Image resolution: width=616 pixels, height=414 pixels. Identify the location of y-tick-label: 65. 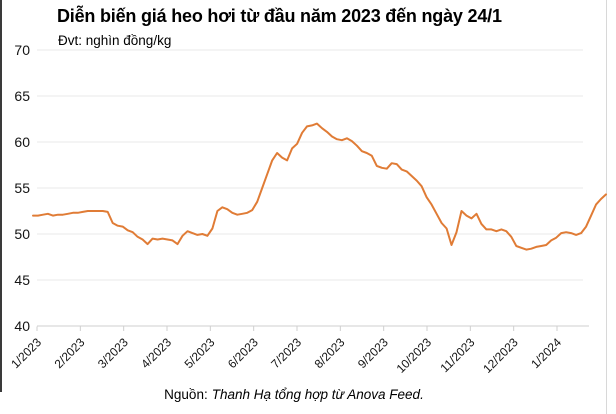
(22, 96).